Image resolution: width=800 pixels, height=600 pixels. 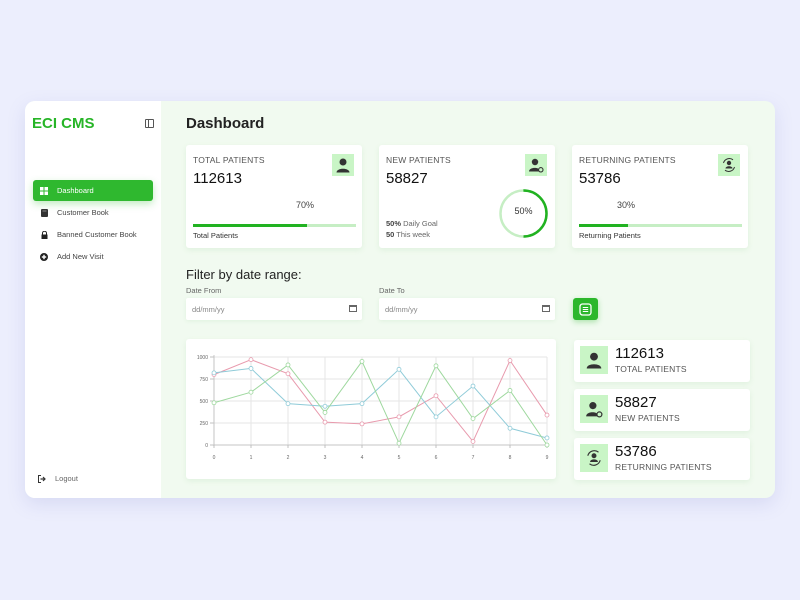 What do you see at coordinates (63, 123) in the screenshot?
I see `app-logo: ECI CMS` at bounding box center [63, 123].